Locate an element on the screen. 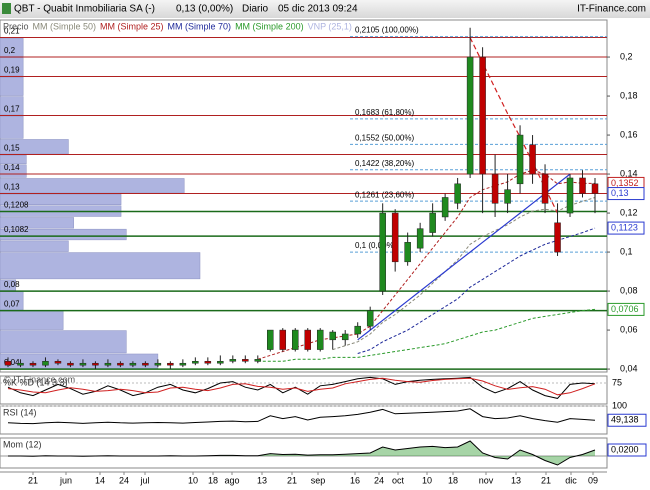 The image size is (650, 490). moving-average is located at coordinates (426, 335).